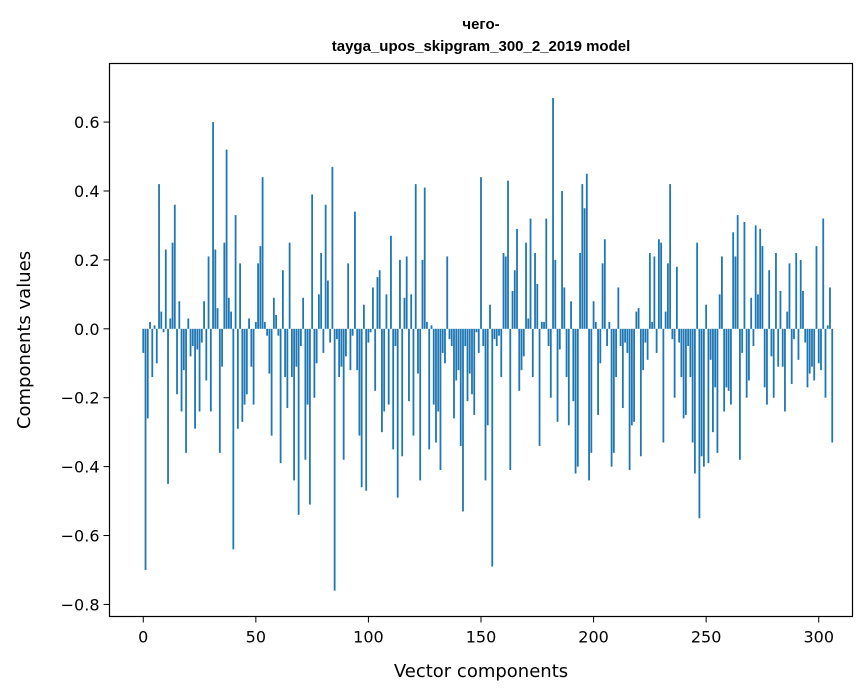 The width and height of the screenshot is (867, 696). Describe the element at coordinates (481, 671) in the screenshot. I see `x-axis-label: Vector components` at that location.